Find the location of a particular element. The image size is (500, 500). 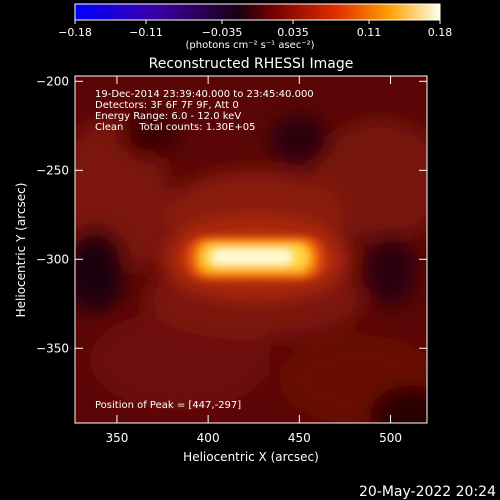

annotation-peak-position: Position of Peak = [447,-297] is located at coordinates (168, 405).